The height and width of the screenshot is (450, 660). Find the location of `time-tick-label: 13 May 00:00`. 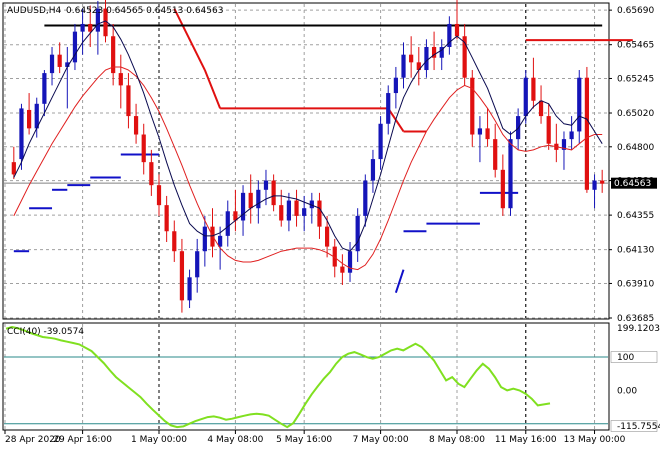

time-tick-label: 13 May 00:00 is located at coordinates (595, 440).